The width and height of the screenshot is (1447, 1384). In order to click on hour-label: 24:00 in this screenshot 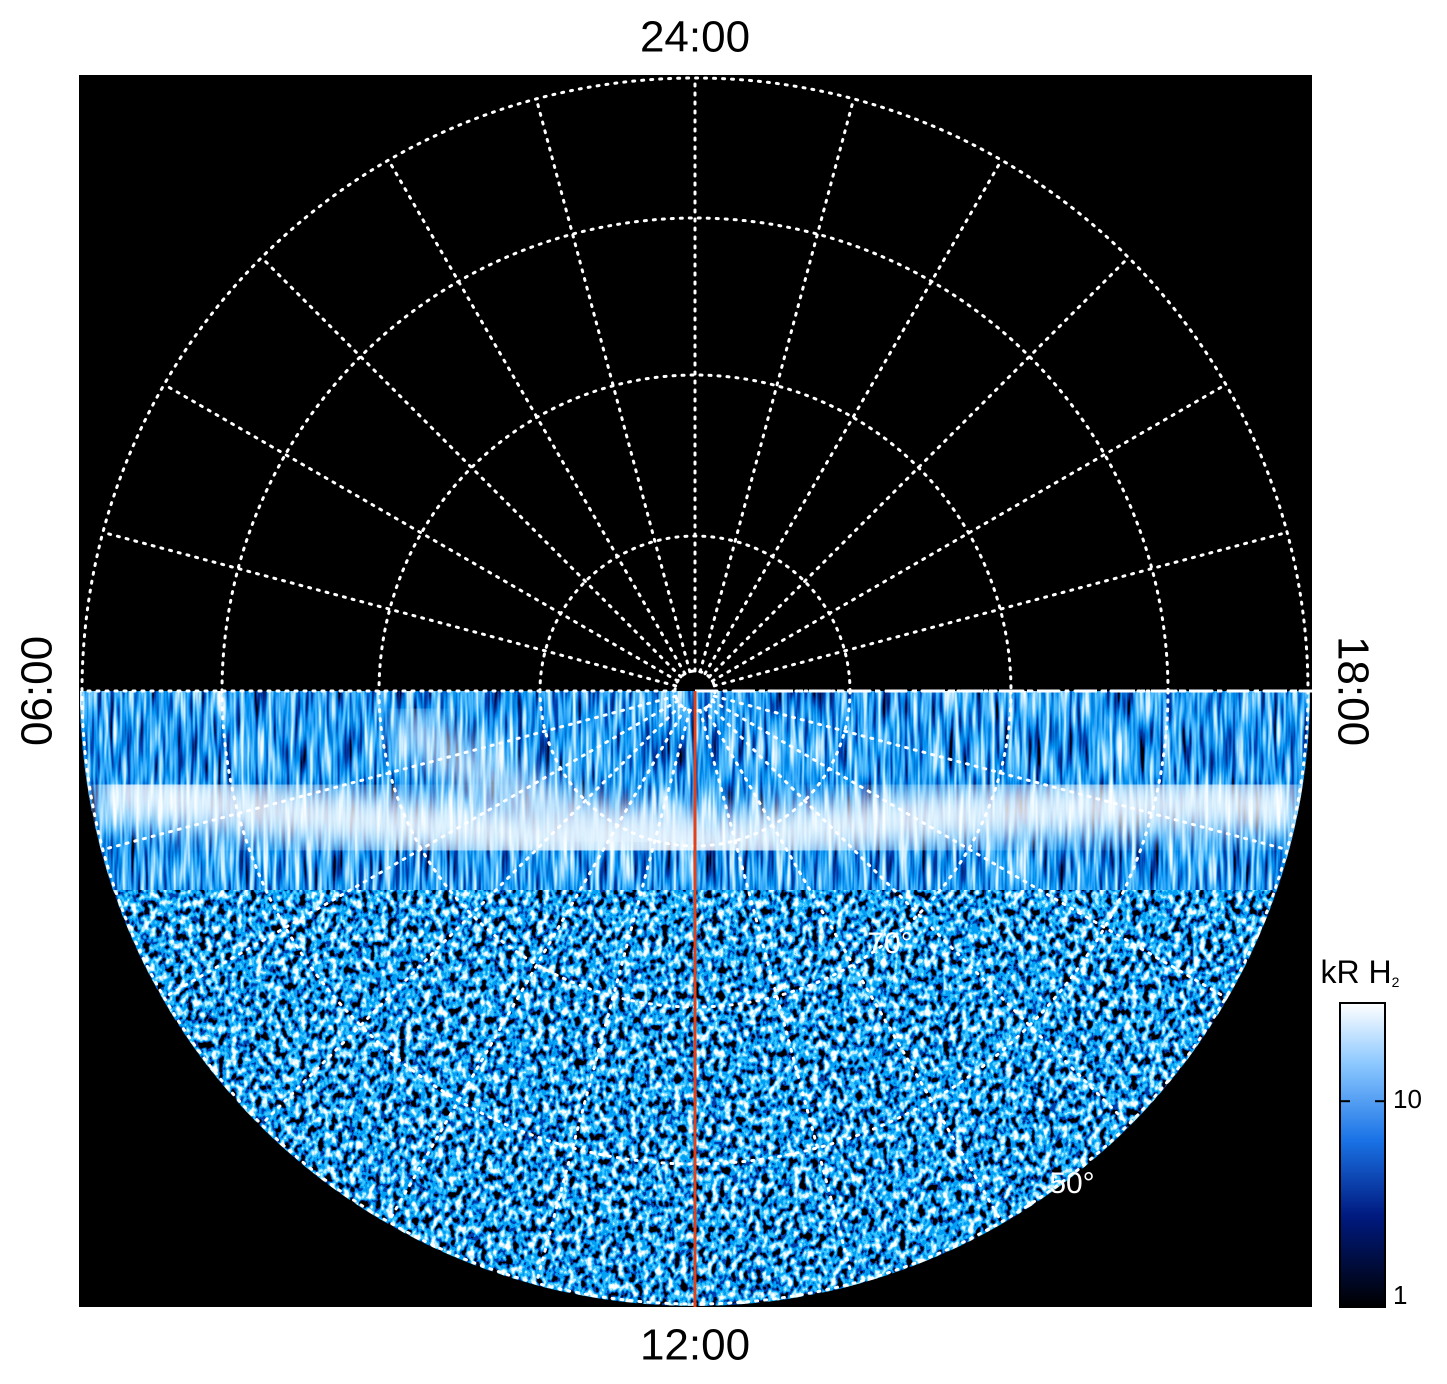, I will do `click(695, 37)`.